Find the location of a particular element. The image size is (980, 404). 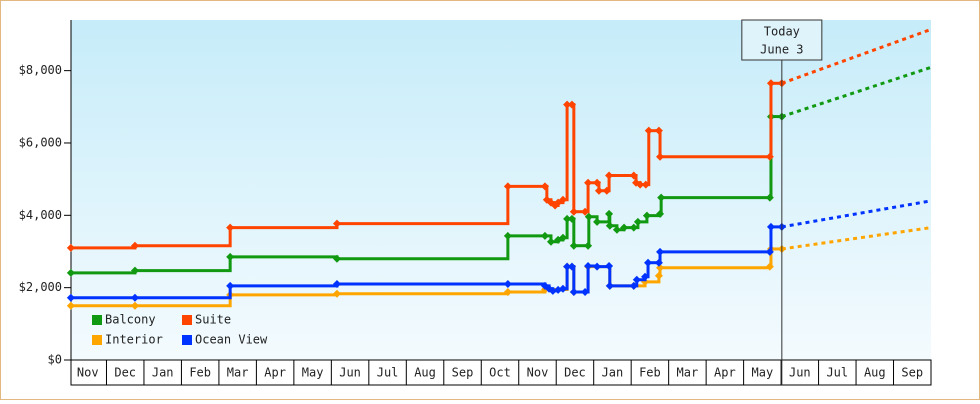

x-tick-label: Nov is located at coordinates (88, 373).